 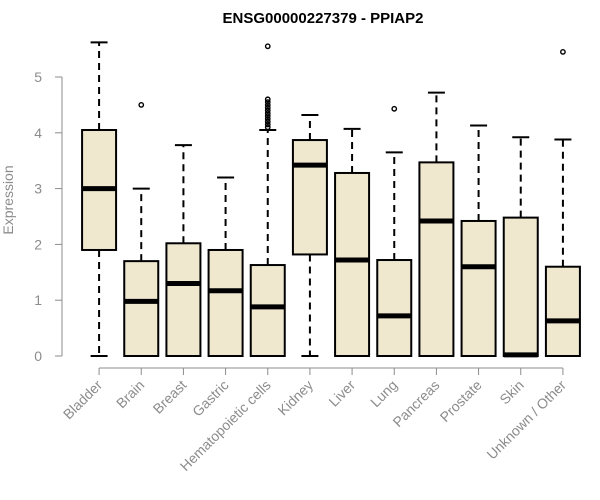 I want to click on y-tick-label: 0, so click(x=38, y=356).